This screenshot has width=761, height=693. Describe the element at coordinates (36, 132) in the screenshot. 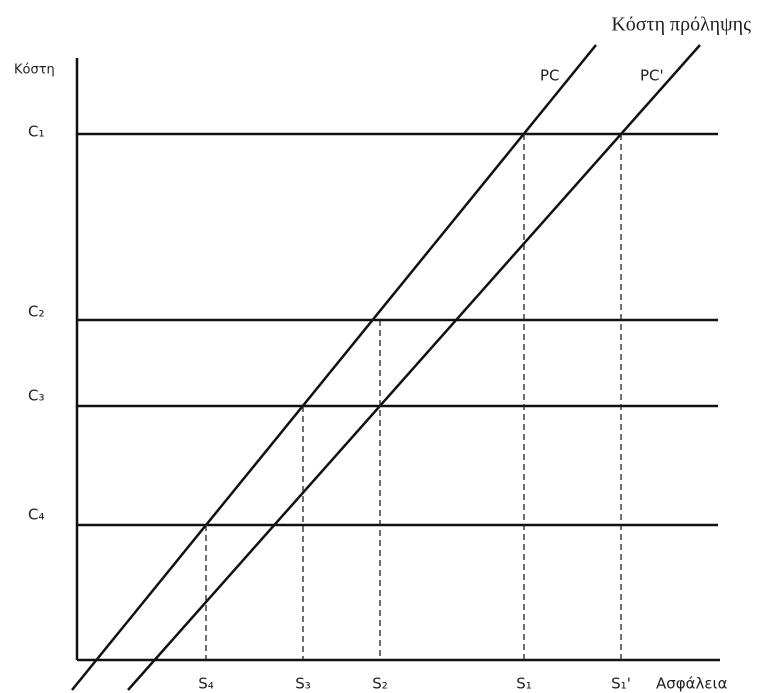

I see `cost-label: C₁` at that location.